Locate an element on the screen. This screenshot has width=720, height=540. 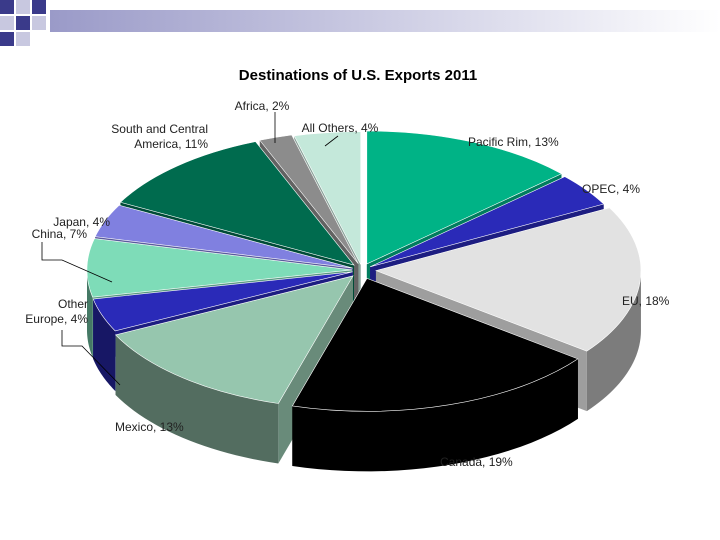
slice-canada is located at coordinates (435, 344).